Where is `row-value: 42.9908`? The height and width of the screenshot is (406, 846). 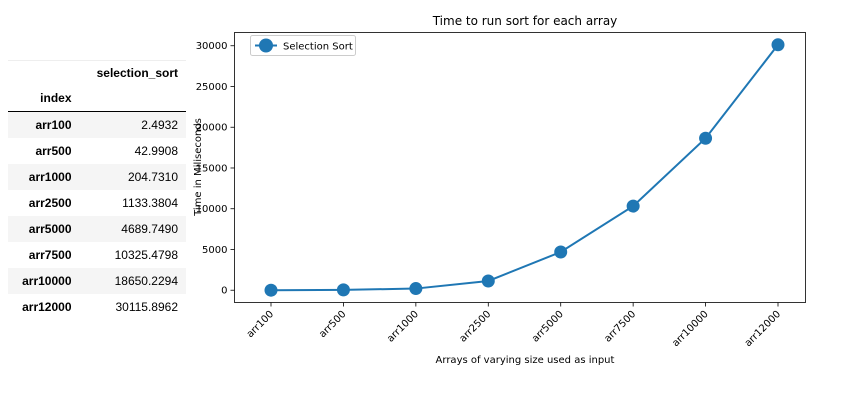
row-value: 42.9908 is located at coordinates (156, 151).